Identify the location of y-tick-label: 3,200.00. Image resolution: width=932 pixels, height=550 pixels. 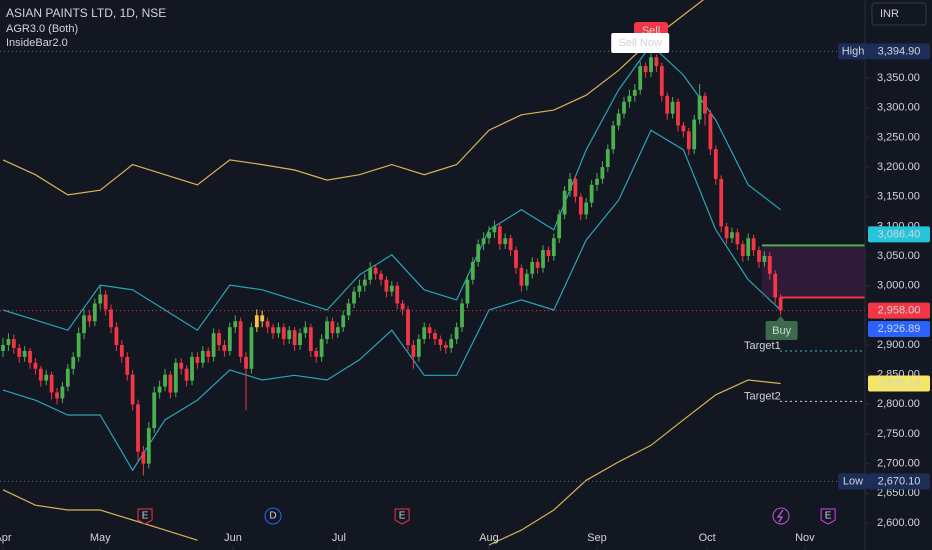
(898, 167).